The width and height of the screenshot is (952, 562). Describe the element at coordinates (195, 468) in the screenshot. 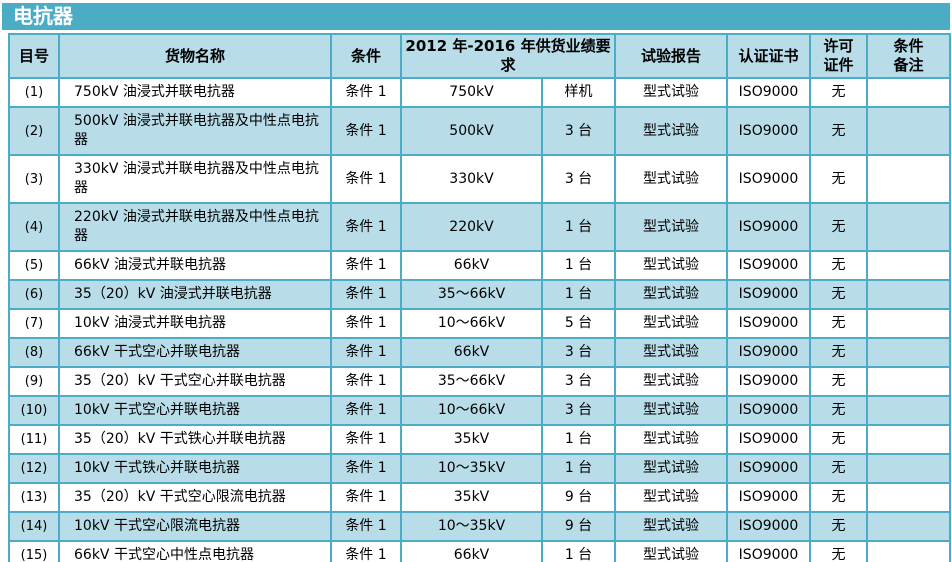

I see `cell-goods-name: 10kV 干式铁心并联电抗器` at that location.